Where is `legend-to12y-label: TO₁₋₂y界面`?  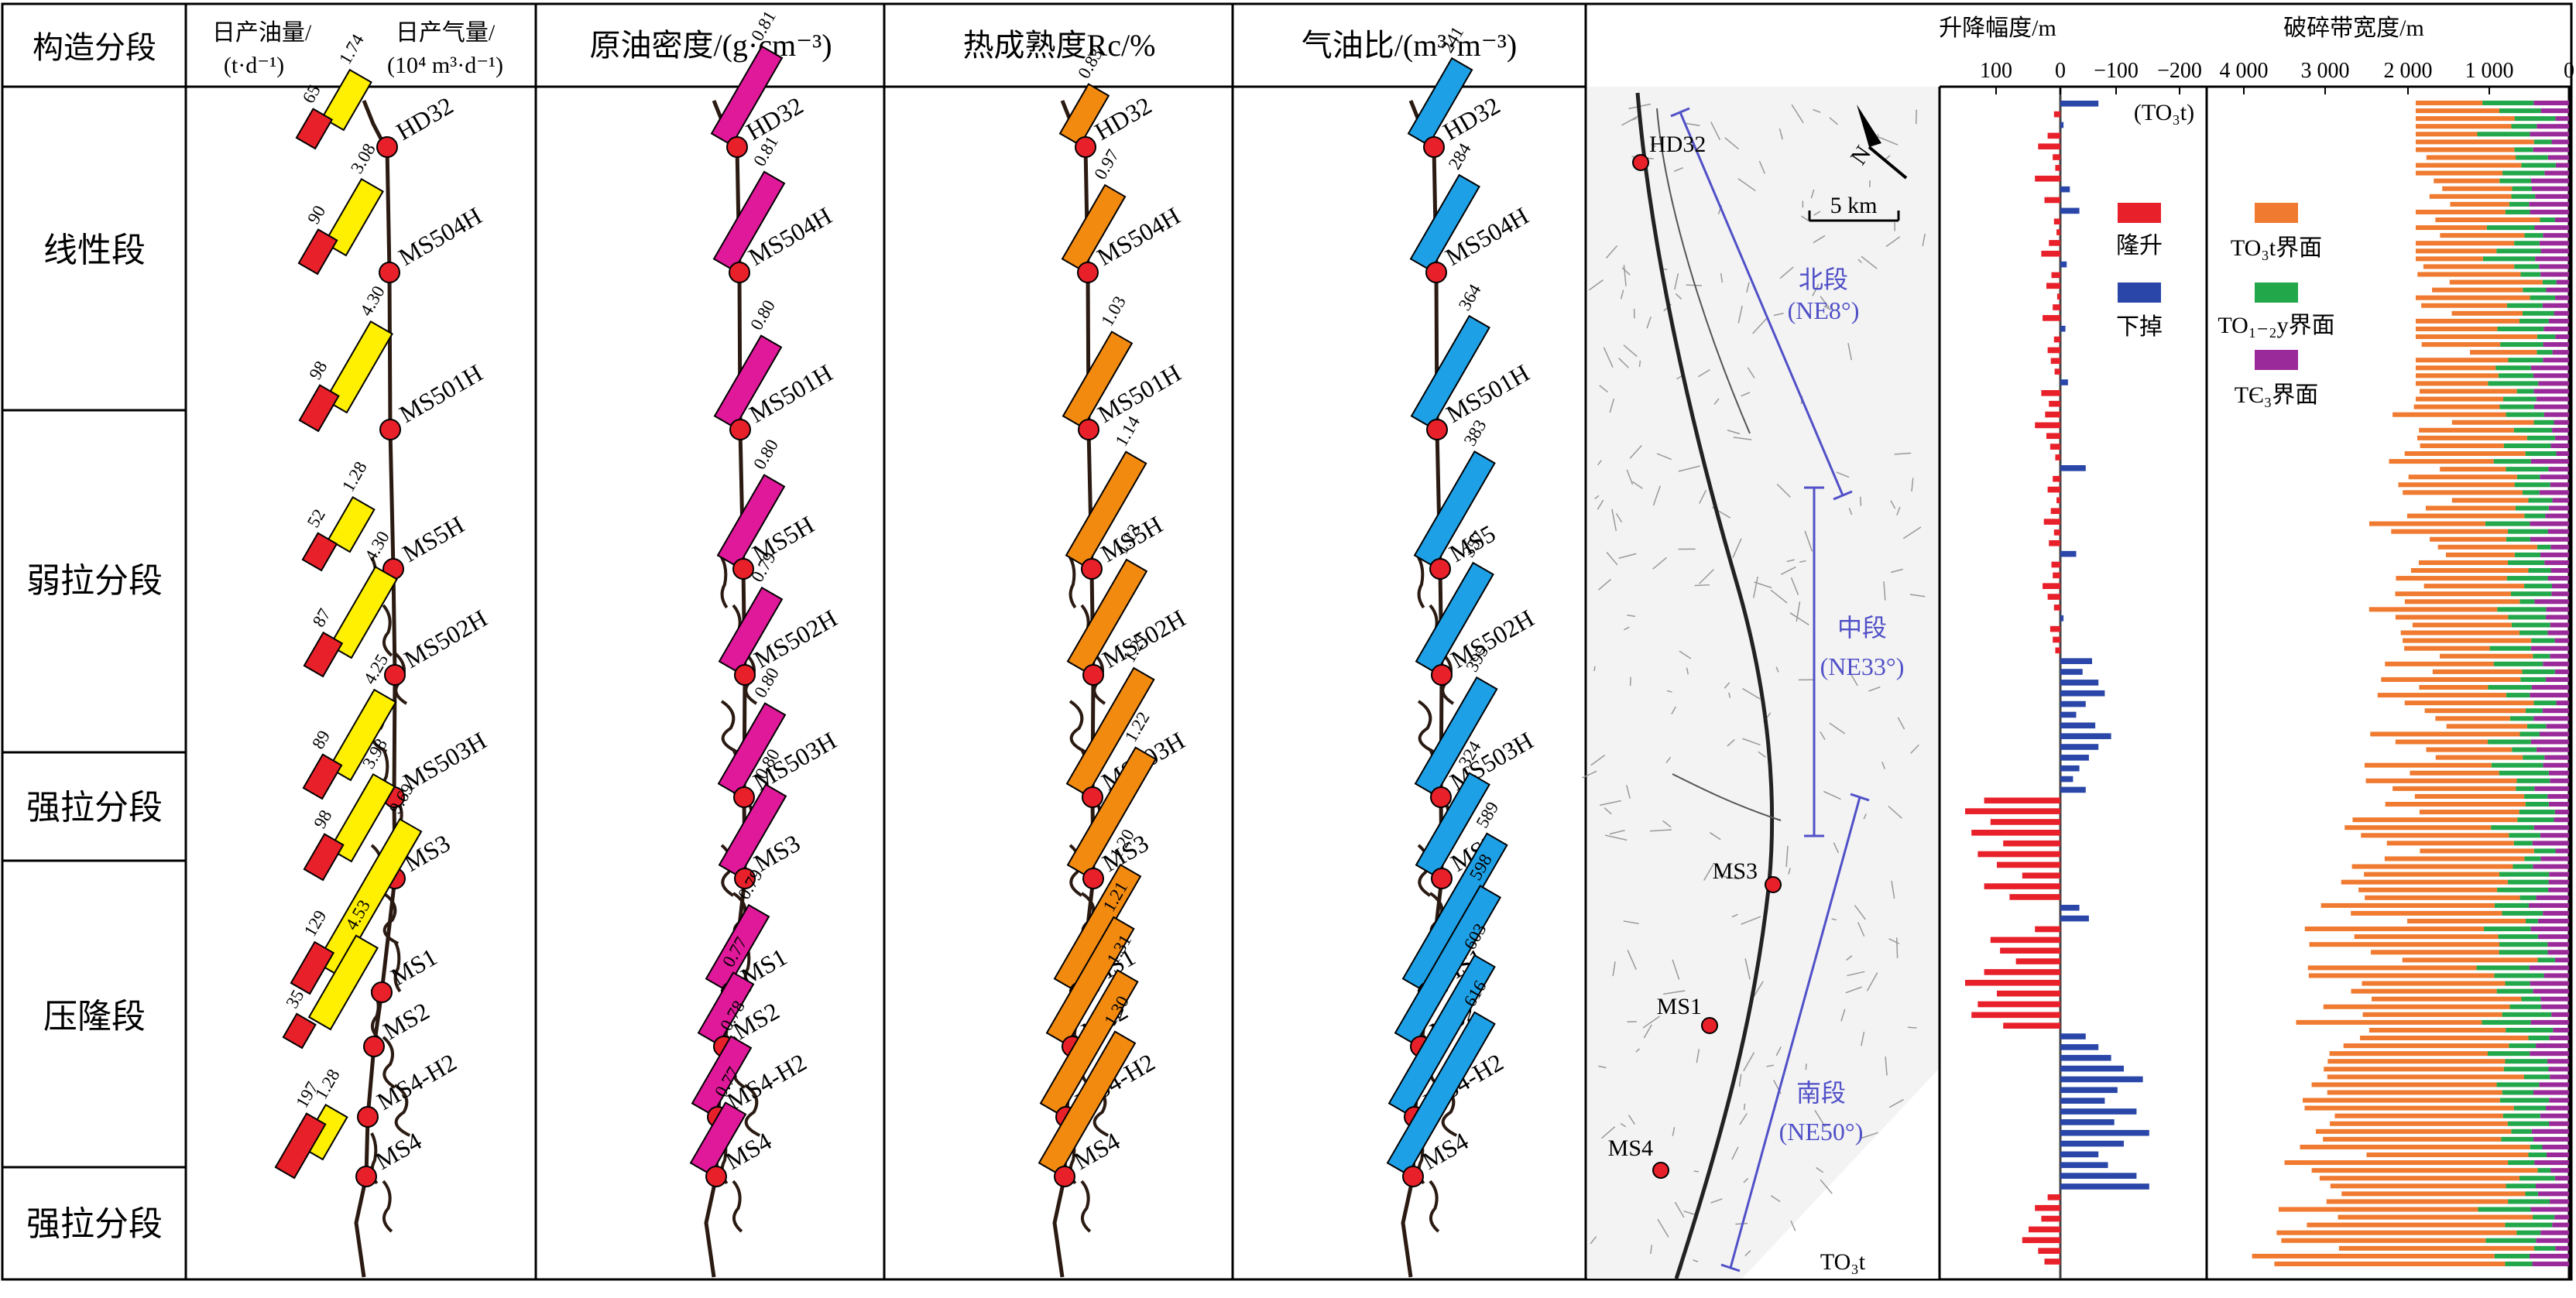
legend-to12y-label: TO₁₋₂y界面 is located at coordinates (2276, 325).